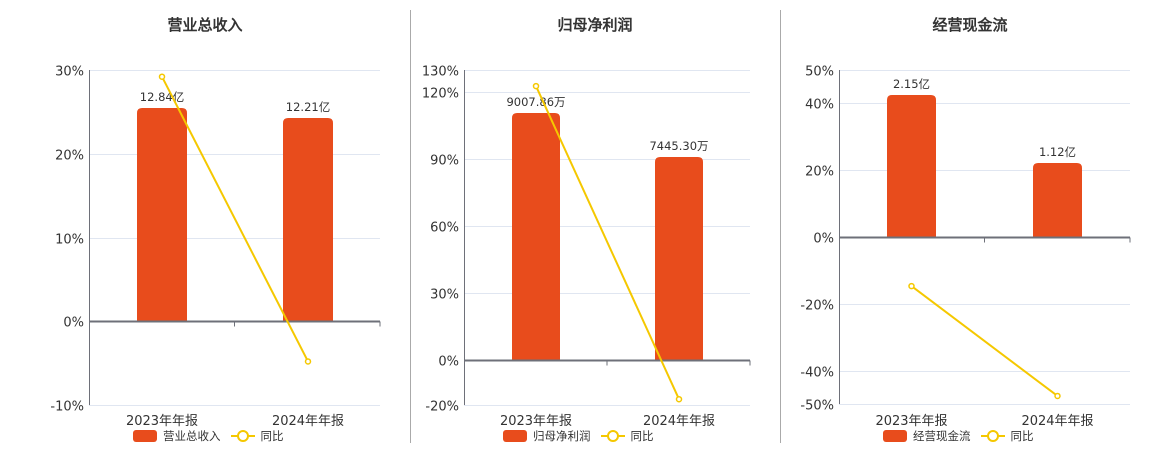 This screenshot has height=450, width=1160. I want to click on chart-legend: 经营现金流 同比, so click(958, 436).